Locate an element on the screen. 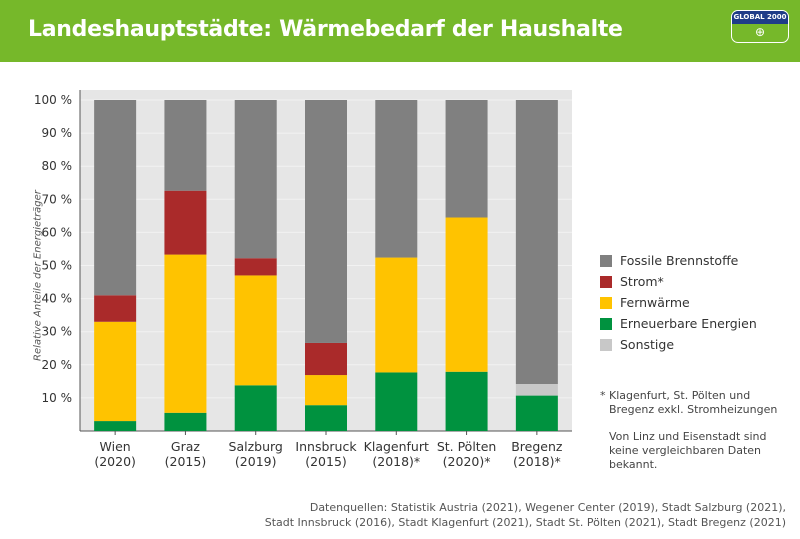  y-tick-label: 60 % is located at coordinates (57, 232).